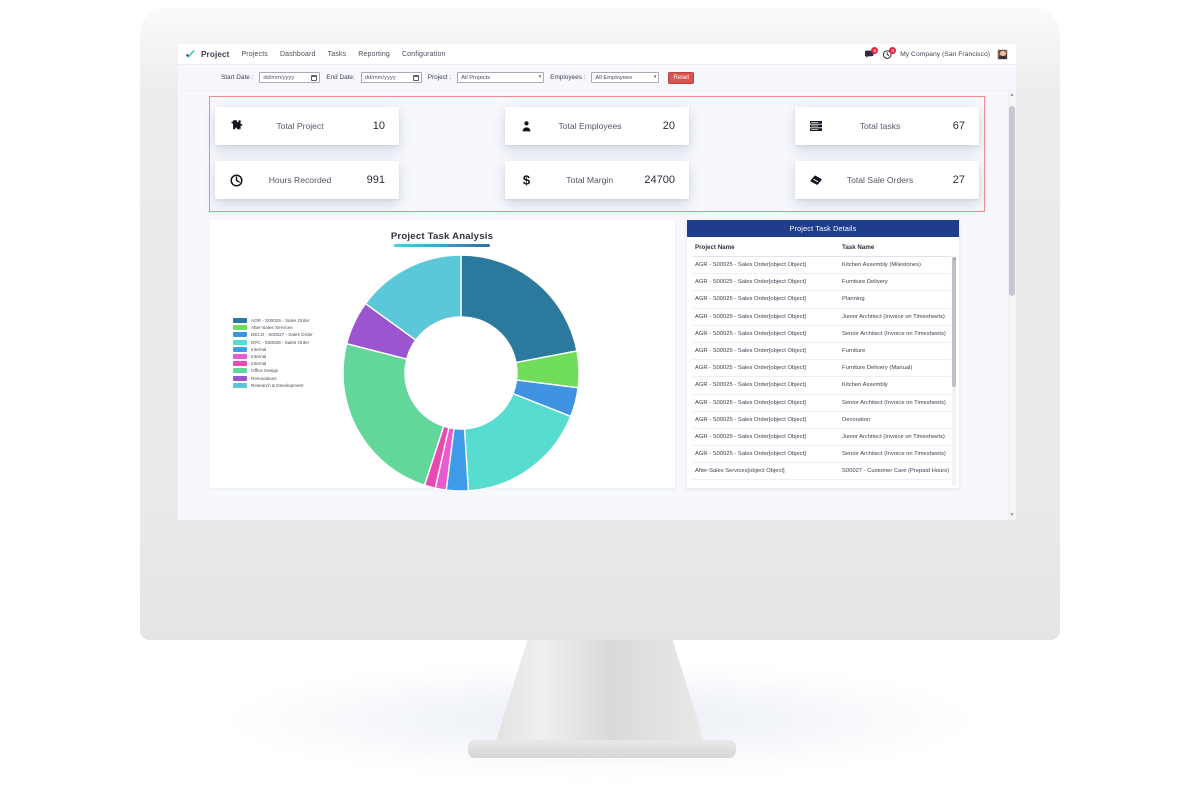  What do you see at coordinates (954, 322) in the screenshot?
I see `table-scrollbar-thumb` at bounding box center [954, 322].